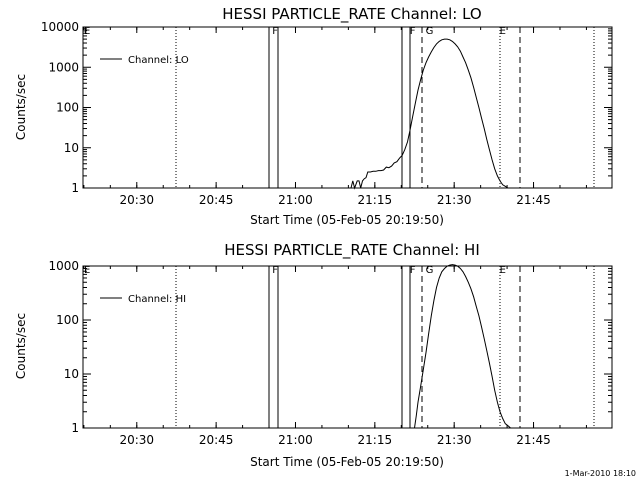 This screenshot has width=640, height=480. Describe the element at coordinates (21, 107) in the screenshot. I see `lo-y-axis-label: Counts/sec` at that location.